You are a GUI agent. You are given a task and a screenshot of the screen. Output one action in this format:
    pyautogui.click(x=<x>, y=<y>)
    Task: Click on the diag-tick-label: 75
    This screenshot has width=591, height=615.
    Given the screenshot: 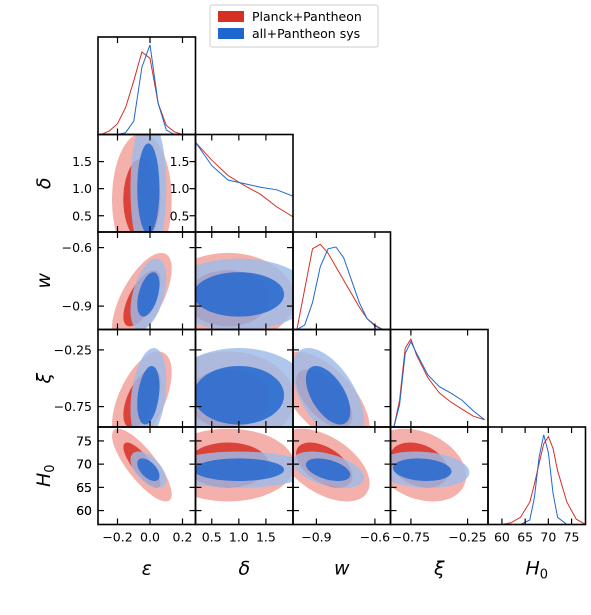 What is the action you would take?
    pyautogui.click(x=84, y=440)
    